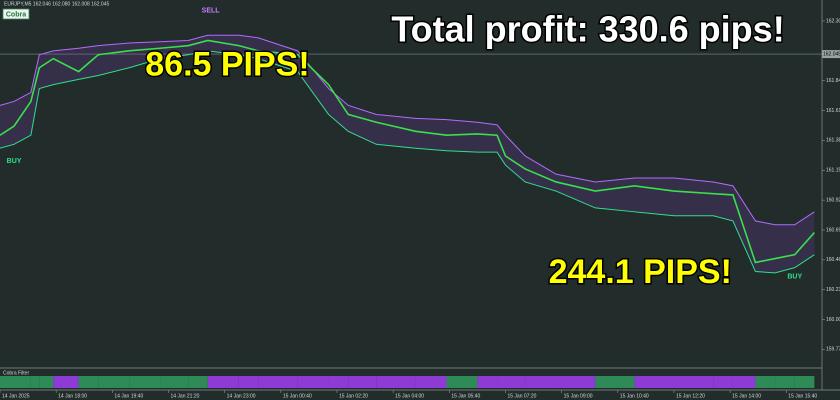 The height and width of the screenshot is (400, 840). Describe the element at coordinates (833, 260) in the screenshot. I see `y-tick-label: 160.460` at that location.